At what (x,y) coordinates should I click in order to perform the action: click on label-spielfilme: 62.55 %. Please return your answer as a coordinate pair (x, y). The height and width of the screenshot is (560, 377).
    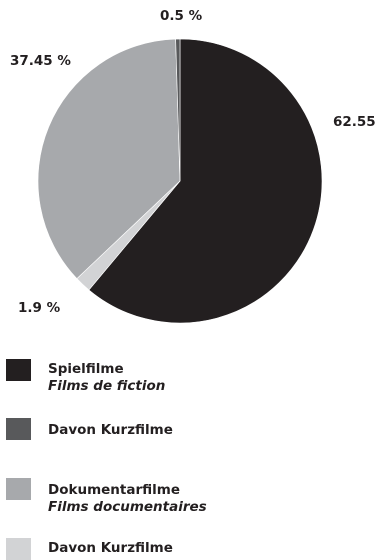
    Looking at the image, I should click on (355, 122).